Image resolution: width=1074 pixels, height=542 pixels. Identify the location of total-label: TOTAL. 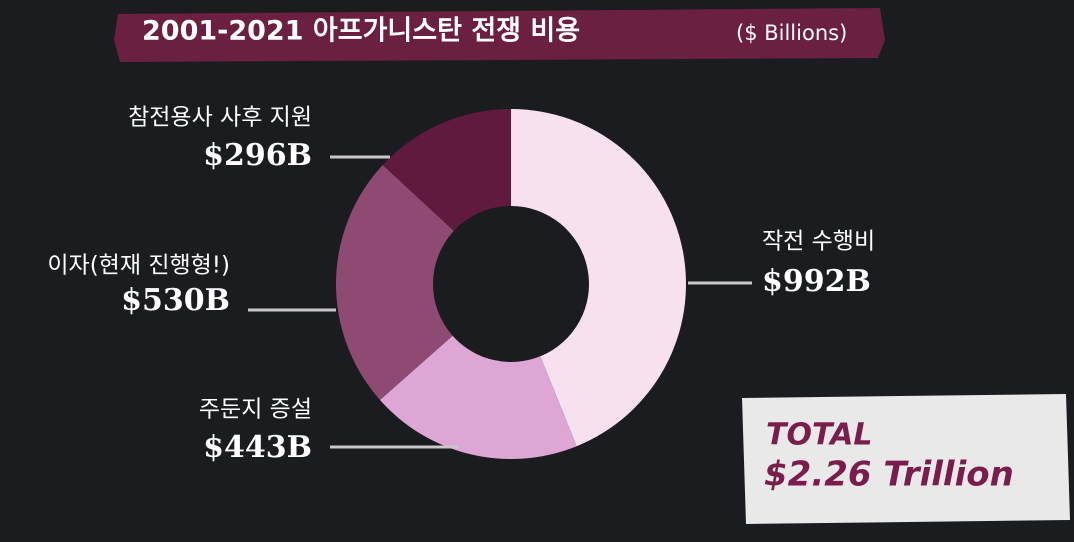
(819, 435).